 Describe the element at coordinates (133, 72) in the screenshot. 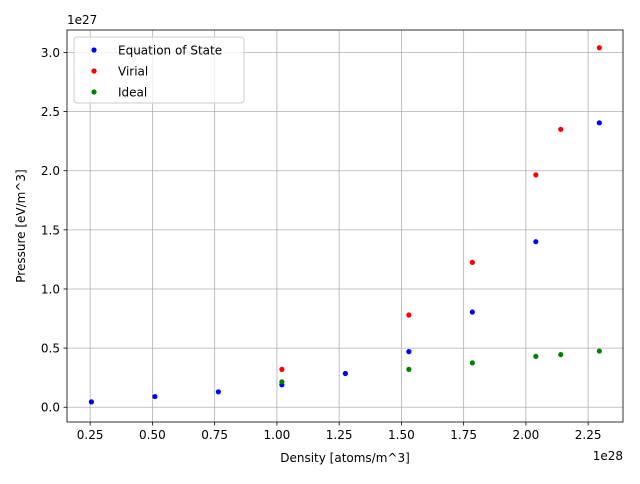

I see `legend-label: Virial` at that location.